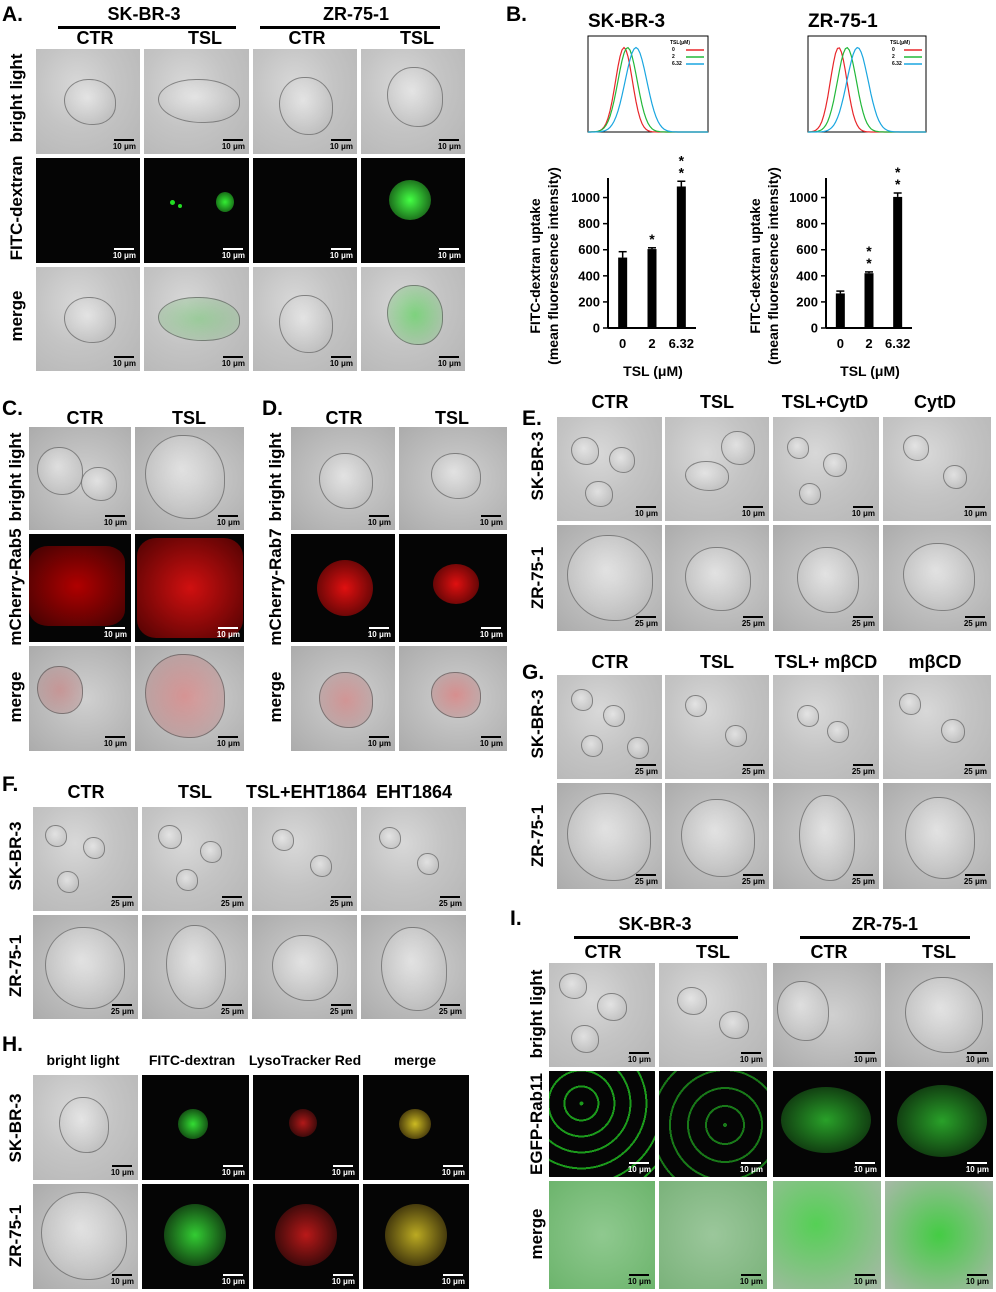 Image resolution: width=996 pixels, height=1292 pixels. What do you see at coordinates (275, 697) in the screenshot?
I see `panel-d-row-3: merge` at bounding box center [275, 697].